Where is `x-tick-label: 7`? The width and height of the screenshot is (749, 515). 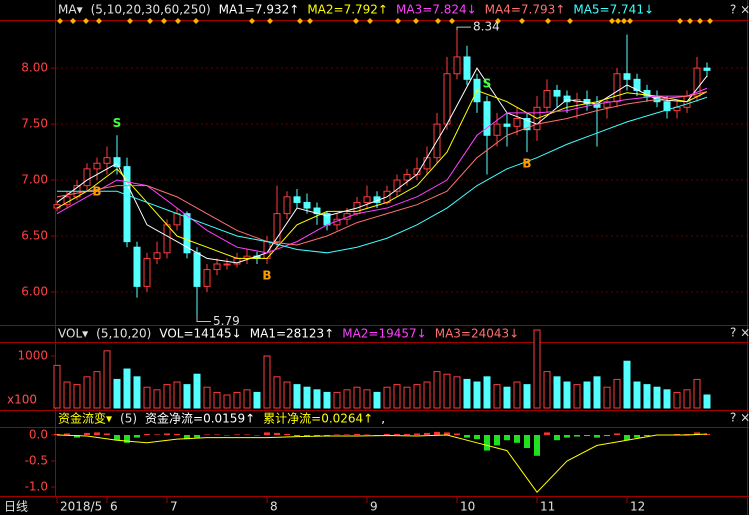 x-tick-label: 7 is located at coordinates (174, 507).